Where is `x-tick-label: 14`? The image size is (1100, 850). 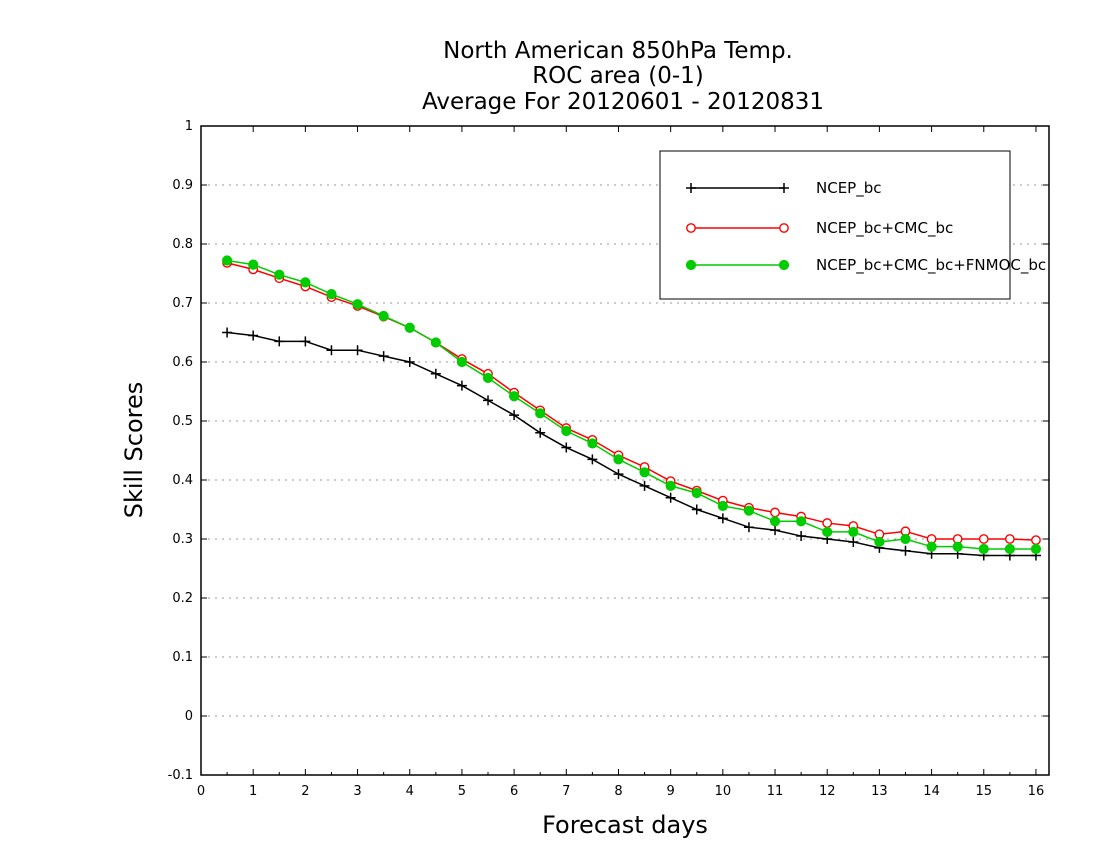 x-tick-label: 14 is located at coordinates (931, 791).